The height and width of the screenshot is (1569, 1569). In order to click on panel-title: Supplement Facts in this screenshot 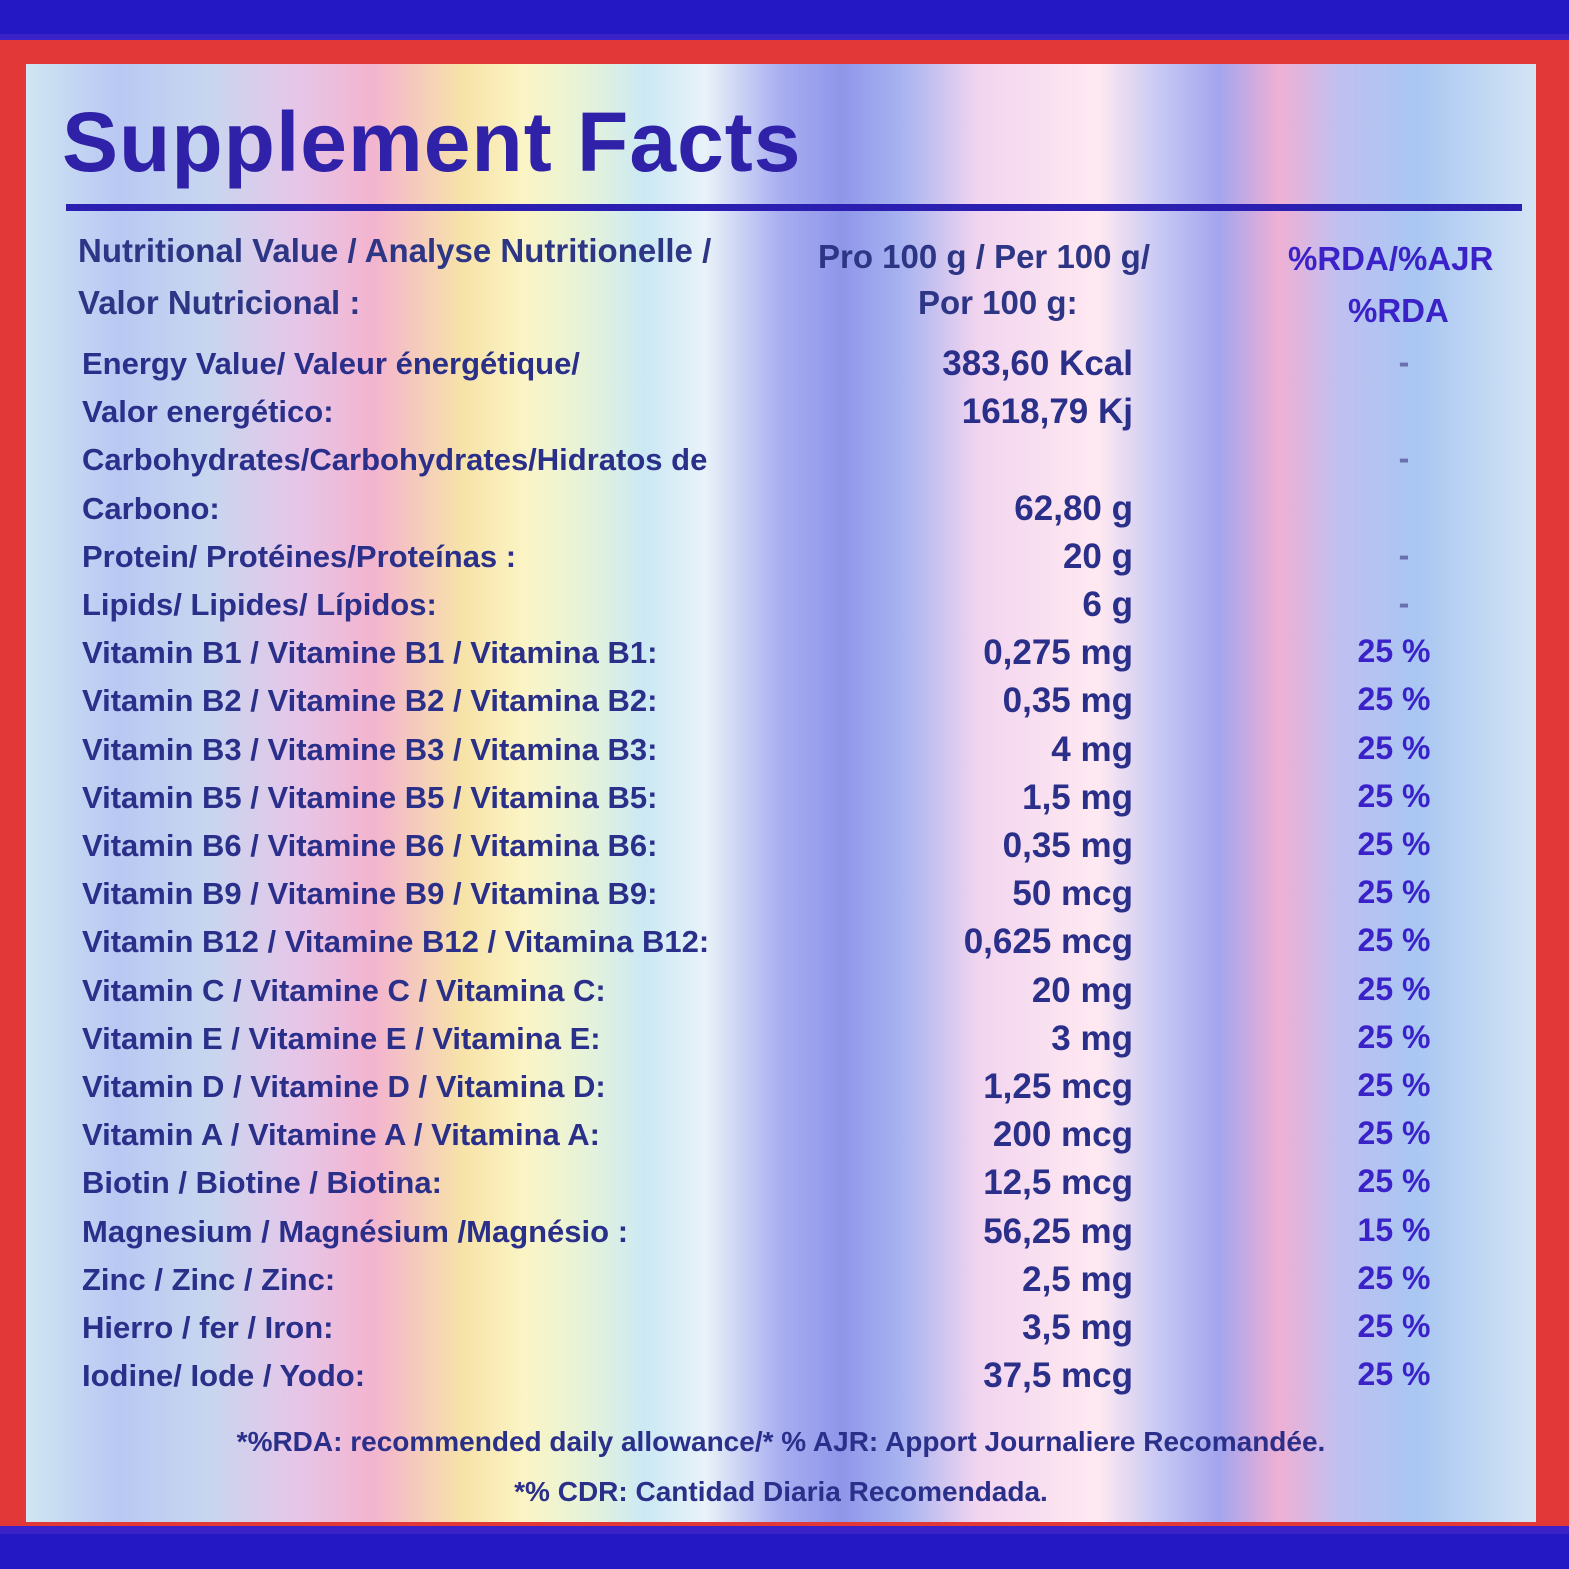, I will do `click(432, 142)`.